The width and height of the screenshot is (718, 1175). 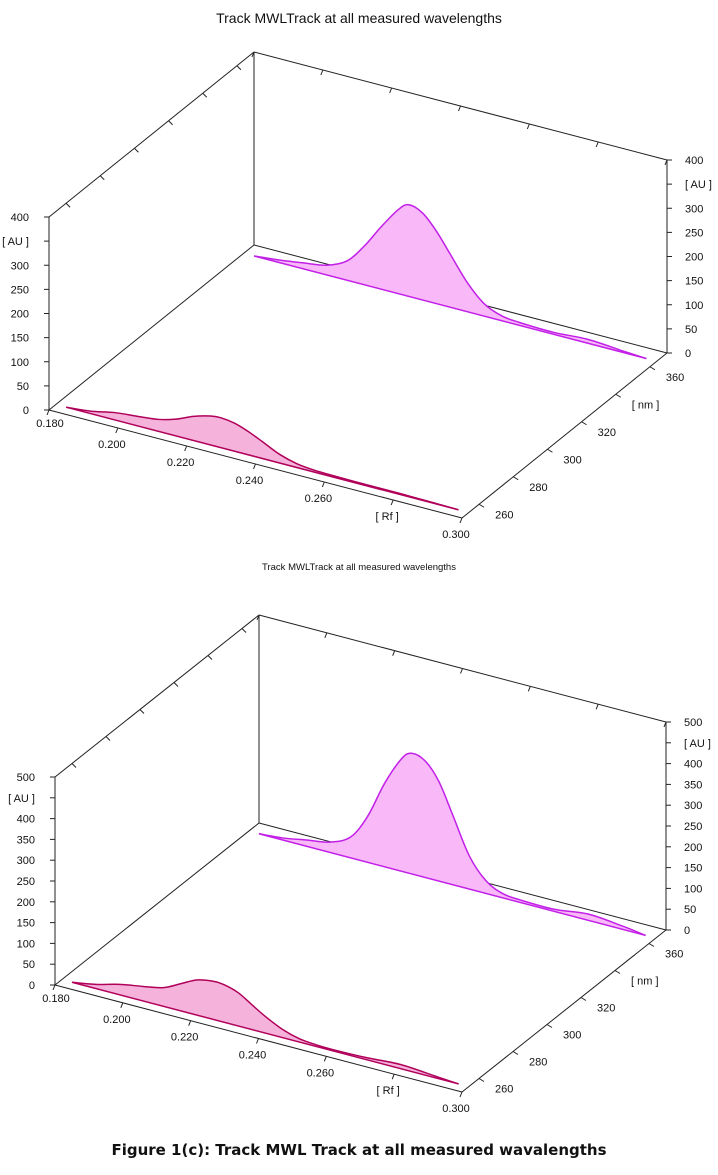 I want to click on back-track-line, so click(x=450, y=281).